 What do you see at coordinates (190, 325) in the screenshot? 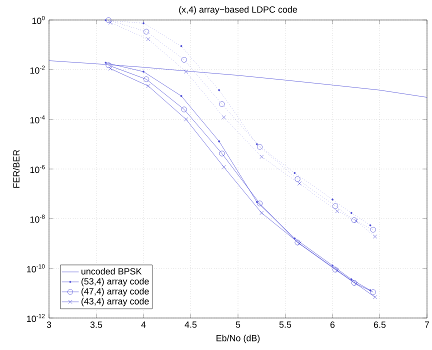
I see `x-tick-label: 4.5` at bounding box center [190, 325].